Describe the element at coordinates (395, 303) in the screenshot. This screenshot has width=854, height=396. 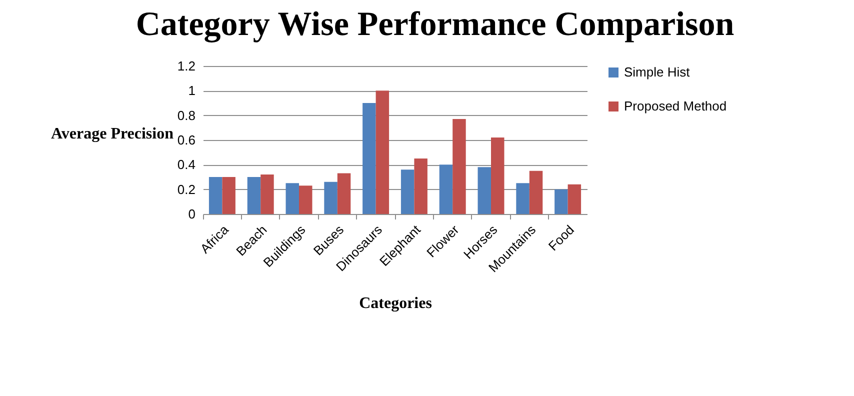
I see `x-axis-title: Categories` at that location.